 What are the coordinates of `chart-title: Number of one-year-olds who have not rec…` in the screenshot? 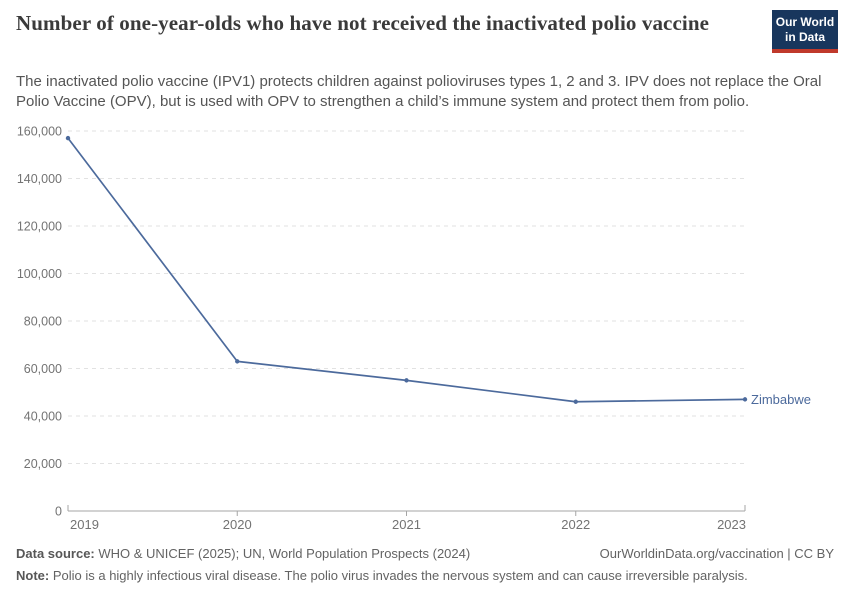 It's located at (363, 23).